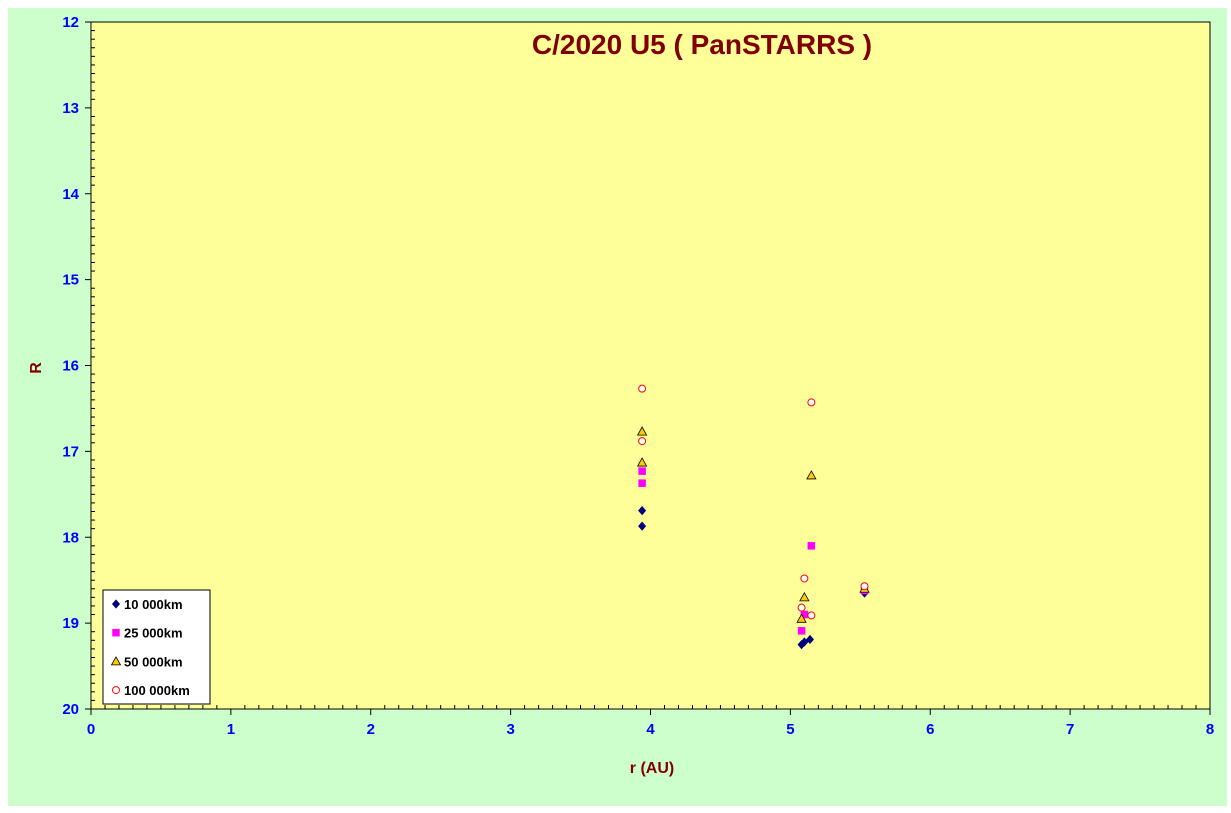  I want to click on y-tick-label: 20, so click(70, 709).